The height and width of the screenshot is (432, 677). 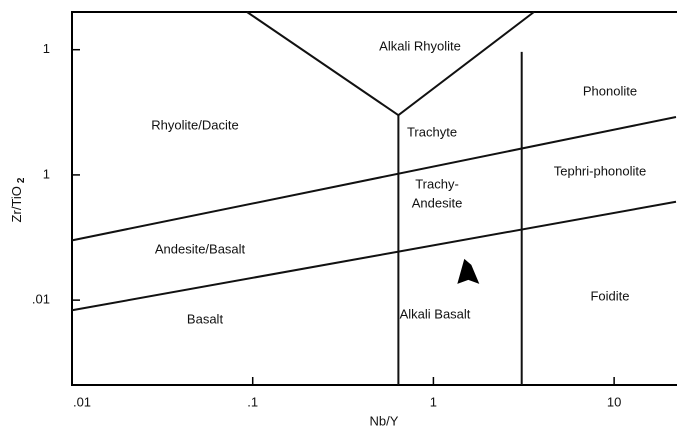 What do you see at coordinates (194, 124) in the screenshot?
I see `region-label: Rhyolite/Dacite` at bounding box center [194, 124].